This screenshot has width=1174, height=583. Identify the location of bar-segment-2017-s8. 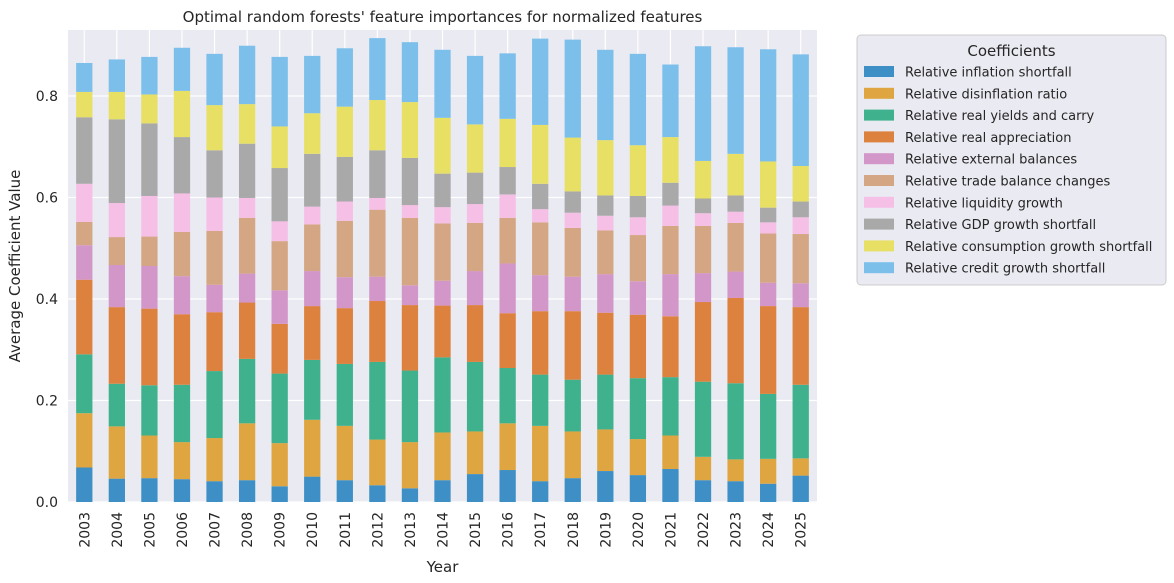
(540, 154).